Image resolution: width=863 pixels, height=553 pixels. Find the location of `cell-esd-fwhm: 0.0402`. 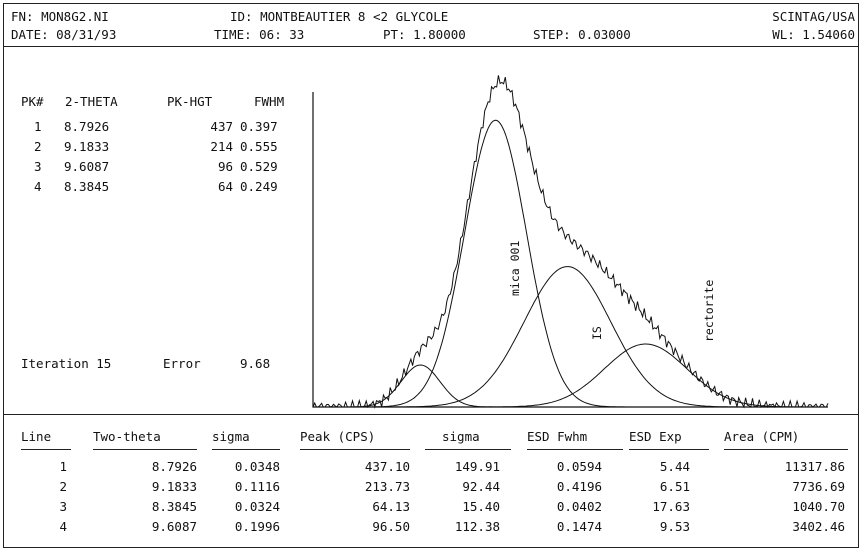

cell-esd-fwhm: 0.0402 is located at coordinates (579, 506).